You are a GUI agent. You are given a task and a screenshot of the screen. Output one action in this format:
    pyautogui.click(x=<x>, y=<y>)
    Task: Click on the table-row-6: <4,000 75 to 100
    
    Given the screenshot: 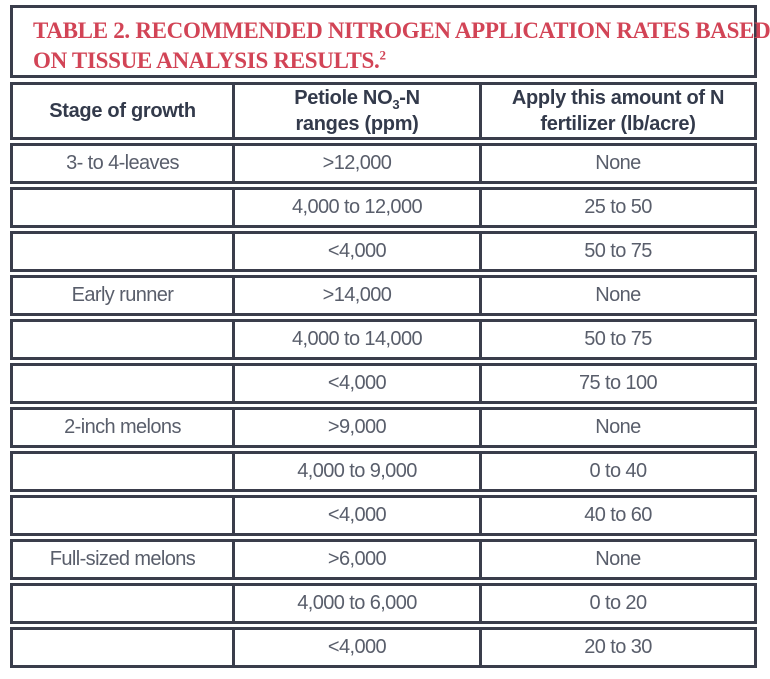 What is the action you would take?
    pyautogui.click(x=383, y=383)
    